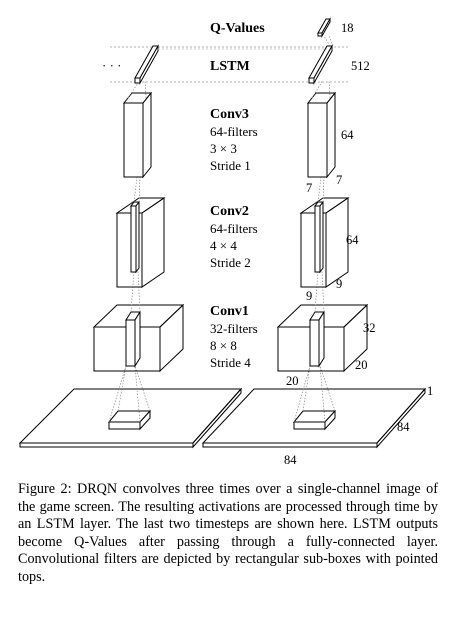 The image size is (456, 624). What do you see at coordinates (229, 189) in the screenshot?
I see `projection-lines-conv2` at bounding box center [229, 189].